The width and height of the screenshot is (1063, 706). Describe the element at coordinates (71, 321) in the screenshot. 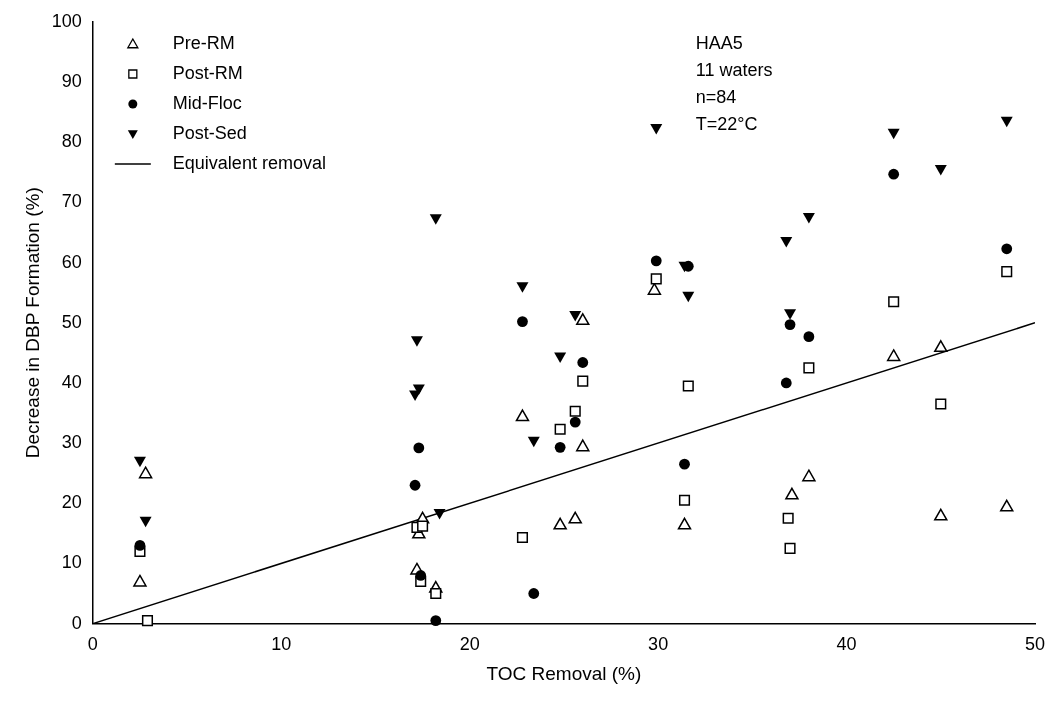

I see `y-tick-label: 50` at that location.